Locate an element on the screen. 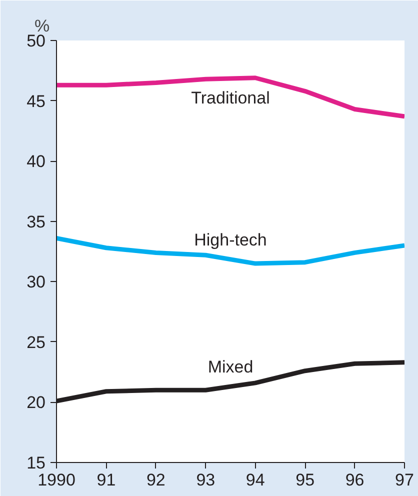  x-tick-label: 93 is located at coordinates (206, 480).